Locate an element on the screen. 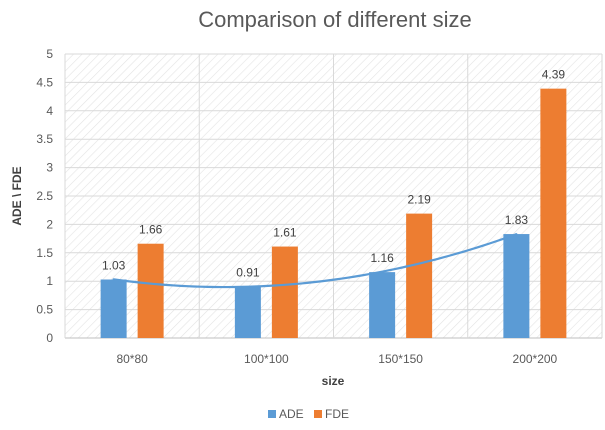 This screenshot has width=605, height=430. y-tick-label: 1 is located at coordinates (49, 281).